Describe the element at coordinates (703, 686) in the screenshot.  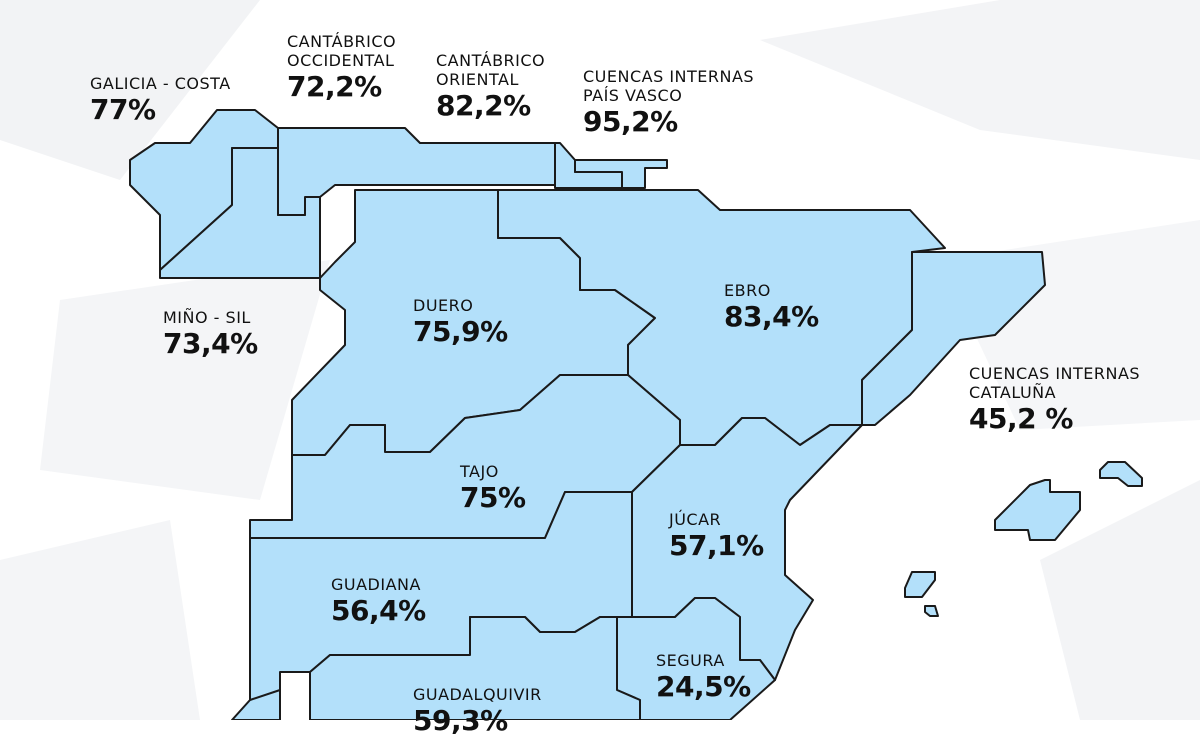
I see `region-value: 24,5%` at that location.